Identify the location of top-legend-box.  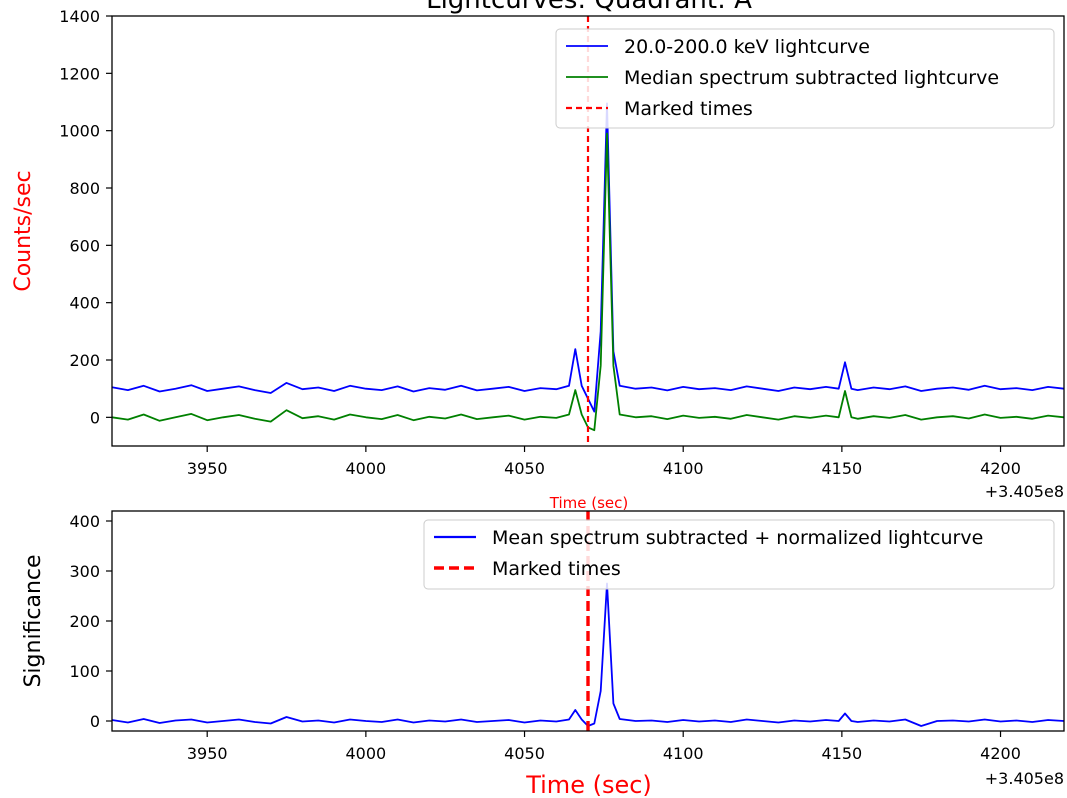
(805, 78).